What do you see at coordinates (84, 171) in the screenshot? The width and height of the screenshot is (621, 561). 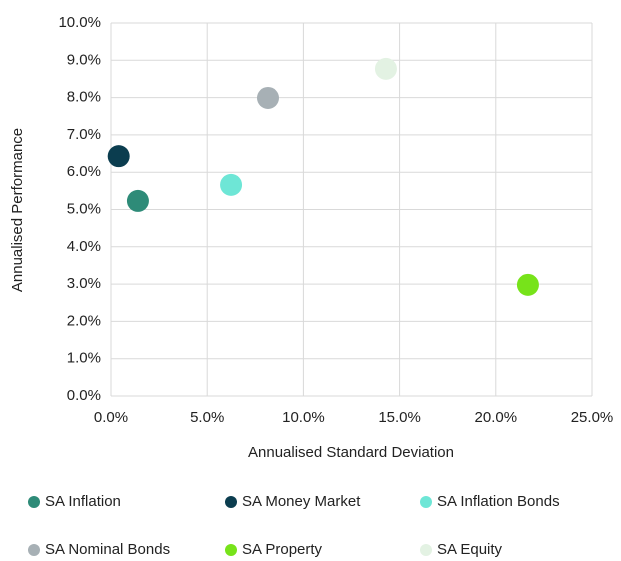 I see `y-tick-label: 6.0%` at bounding box center [84, 171].